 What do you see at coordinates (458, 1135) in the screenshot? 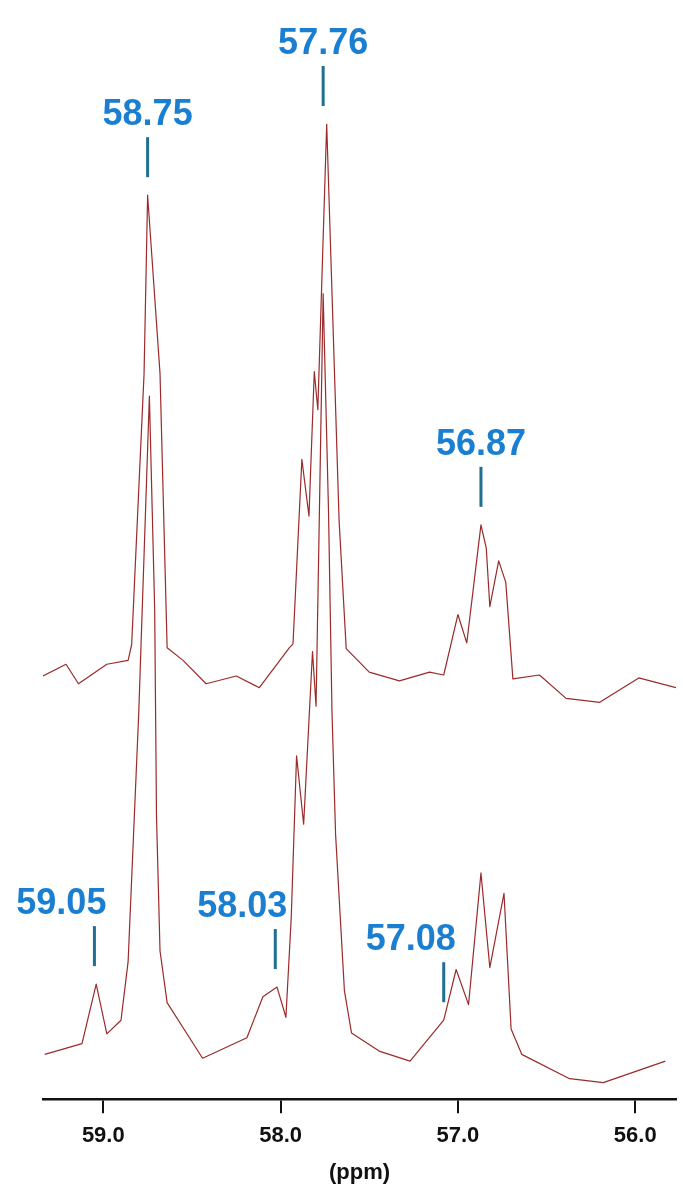
I see `x-tick-label: 57.0` at bounding box center [458, 1135].